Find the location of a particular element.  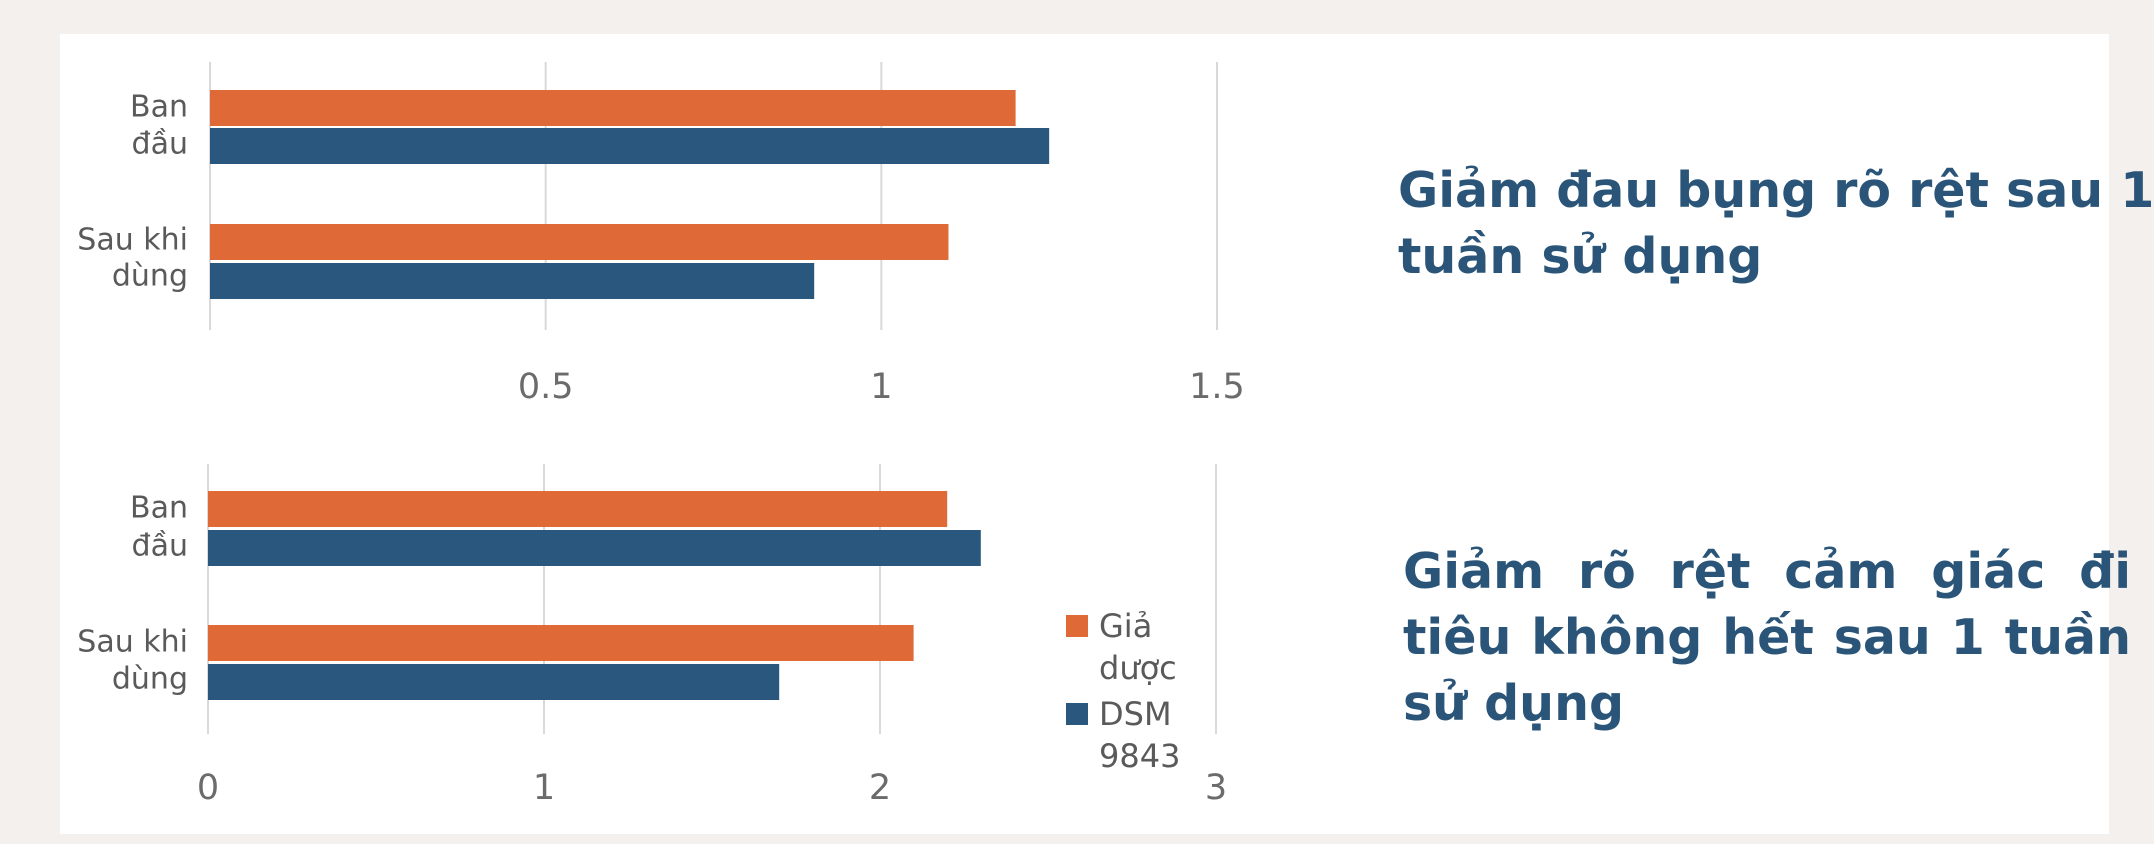

x-tick-label: 1.5 is located at coordinates (1217, 387).